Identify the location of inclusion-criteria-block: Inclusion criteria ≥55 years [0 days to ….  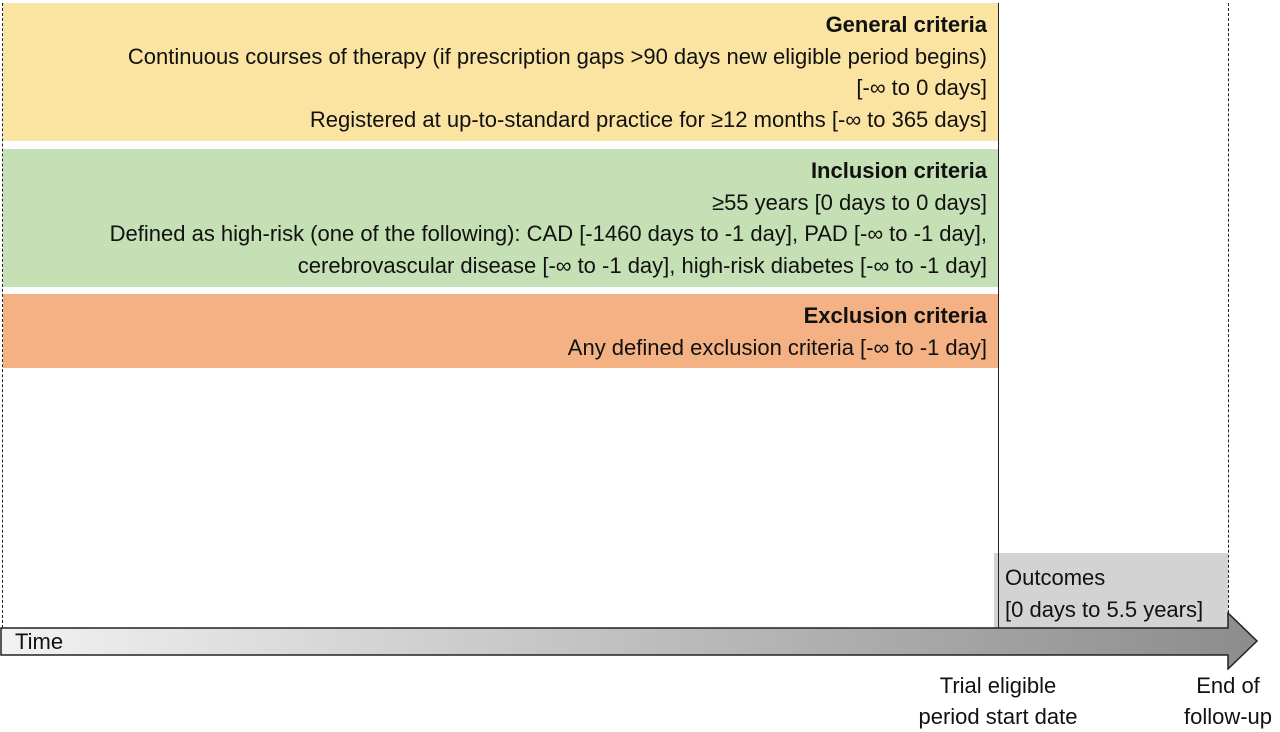
(500, 218).